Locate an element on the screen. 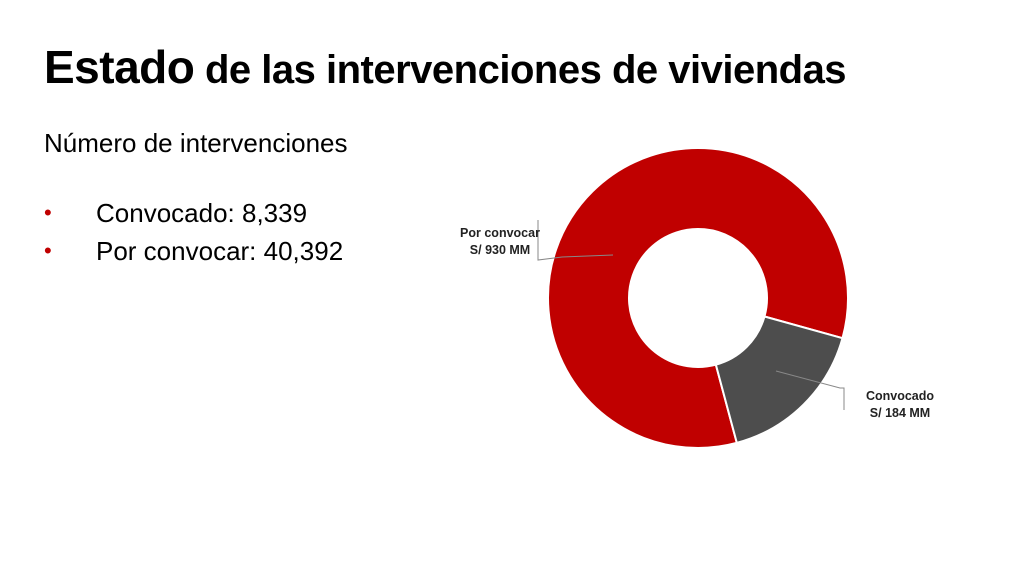 Image resolution: width=1024 pixels, height=576 pixels. bullet-label-por-convocar: Por convocar: 40,392 is located at coordinates (220, 251).